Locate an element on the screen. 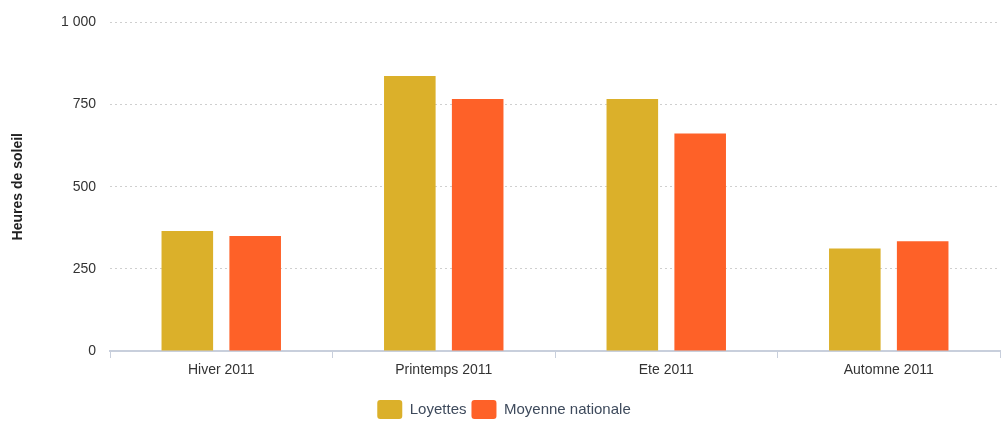  y-tick-label: 500 is located at coordinates (84, 185).